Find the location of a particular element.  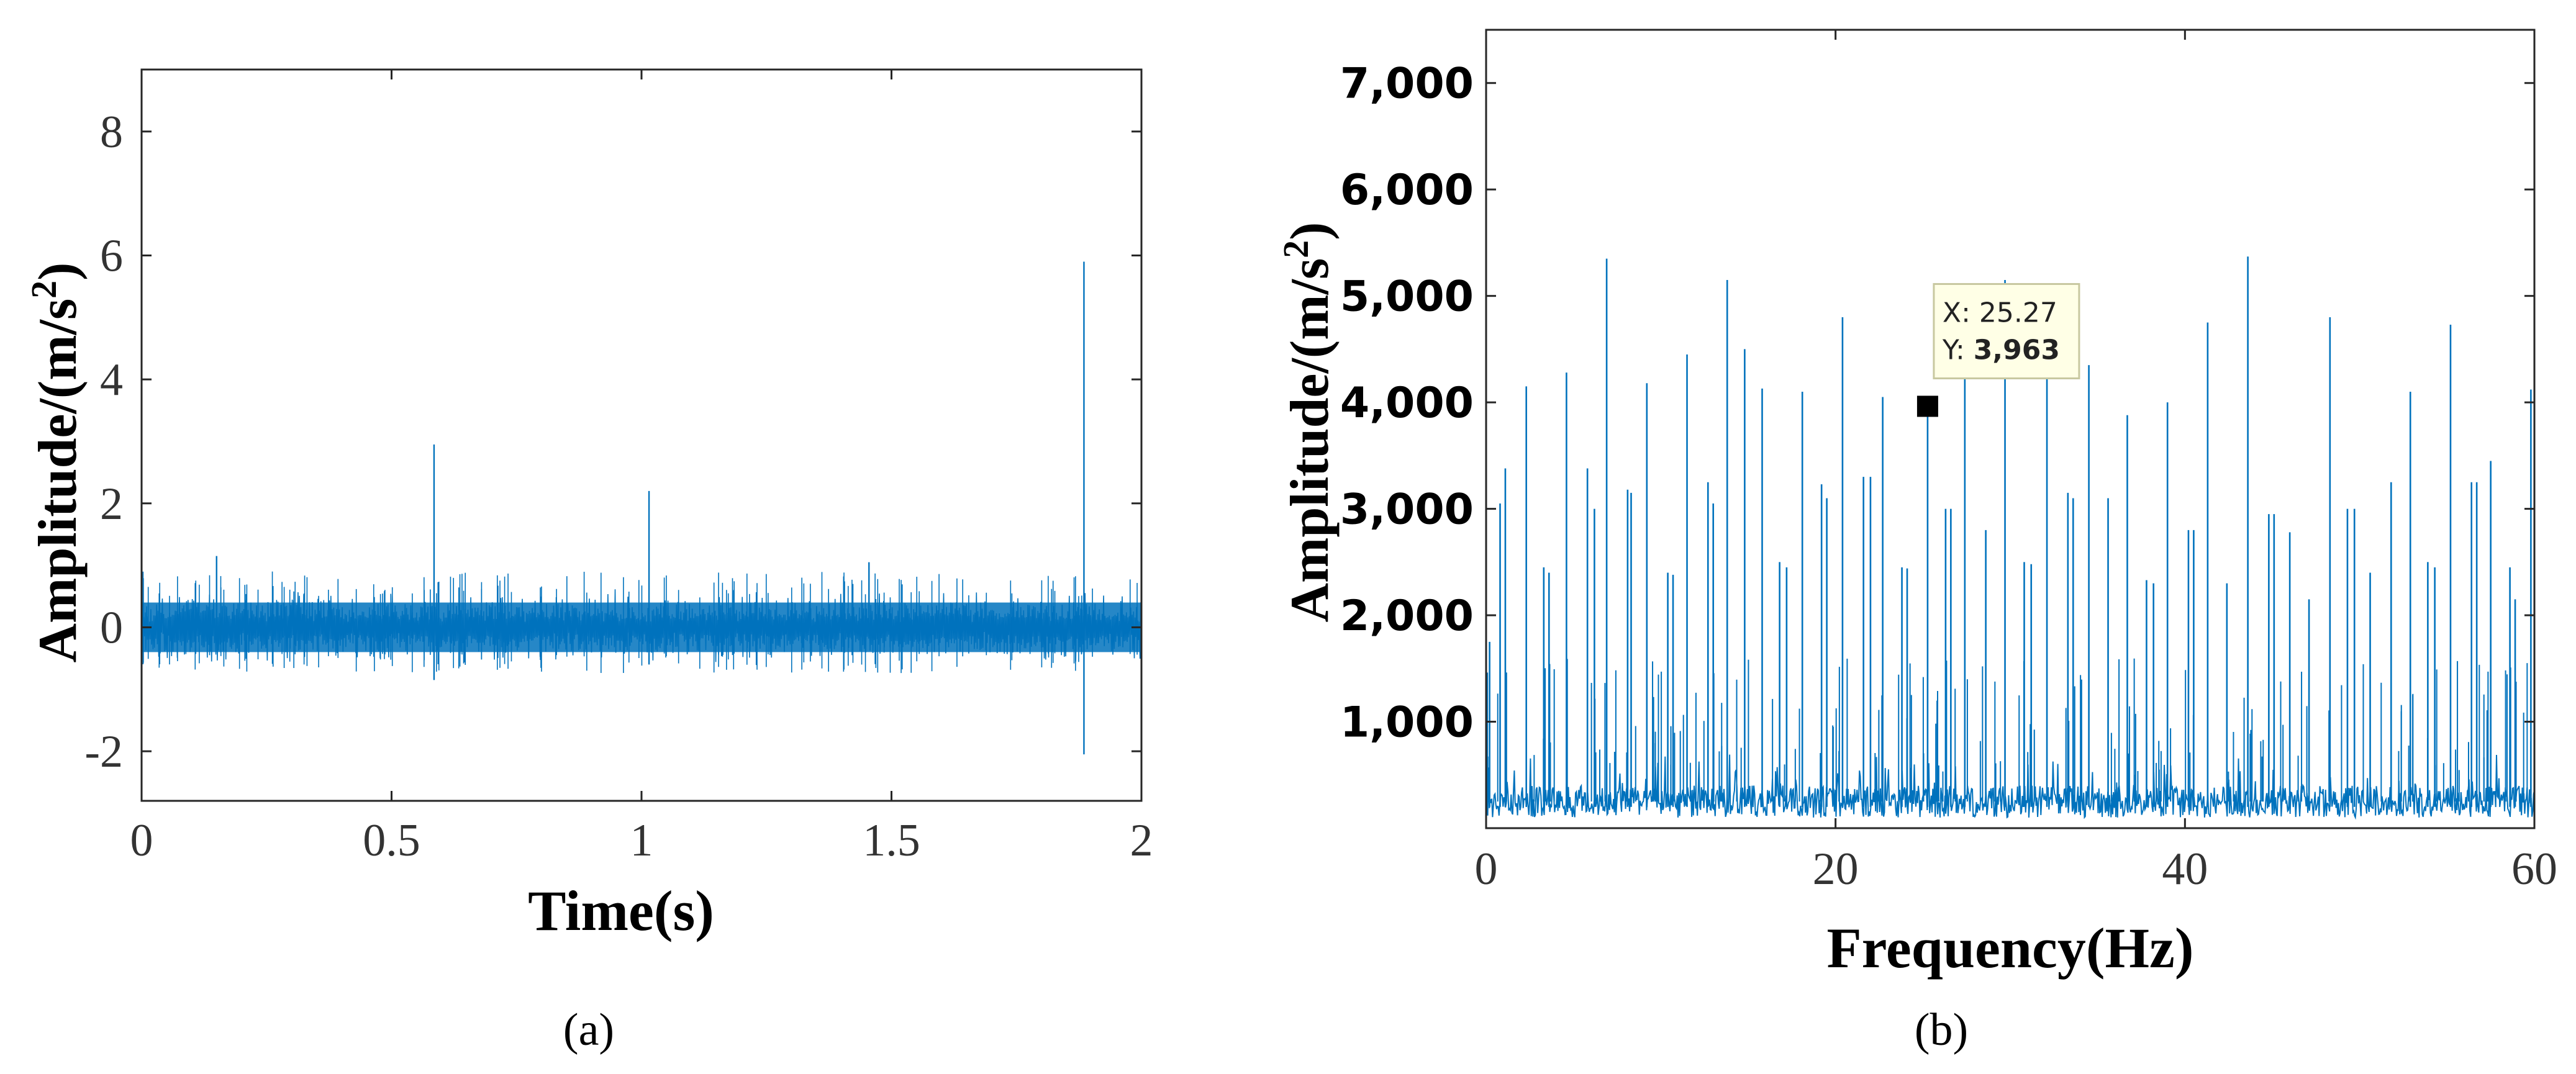

x-tick-label-a: 0.5 is located at coordinates (391, 840).